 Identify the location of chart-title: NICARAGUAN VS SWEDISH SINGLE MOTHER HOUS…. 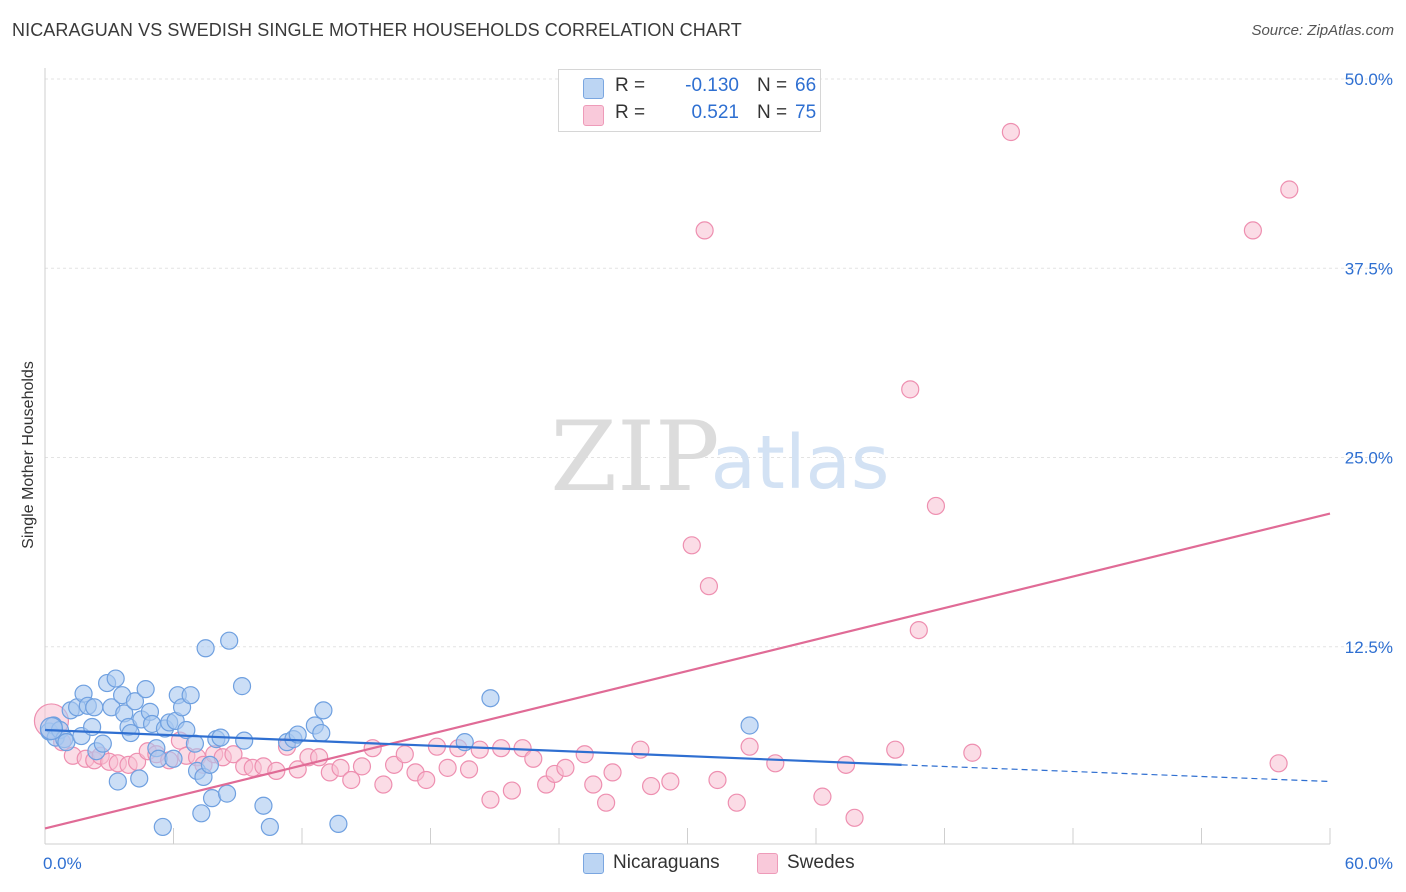
(377, 30).